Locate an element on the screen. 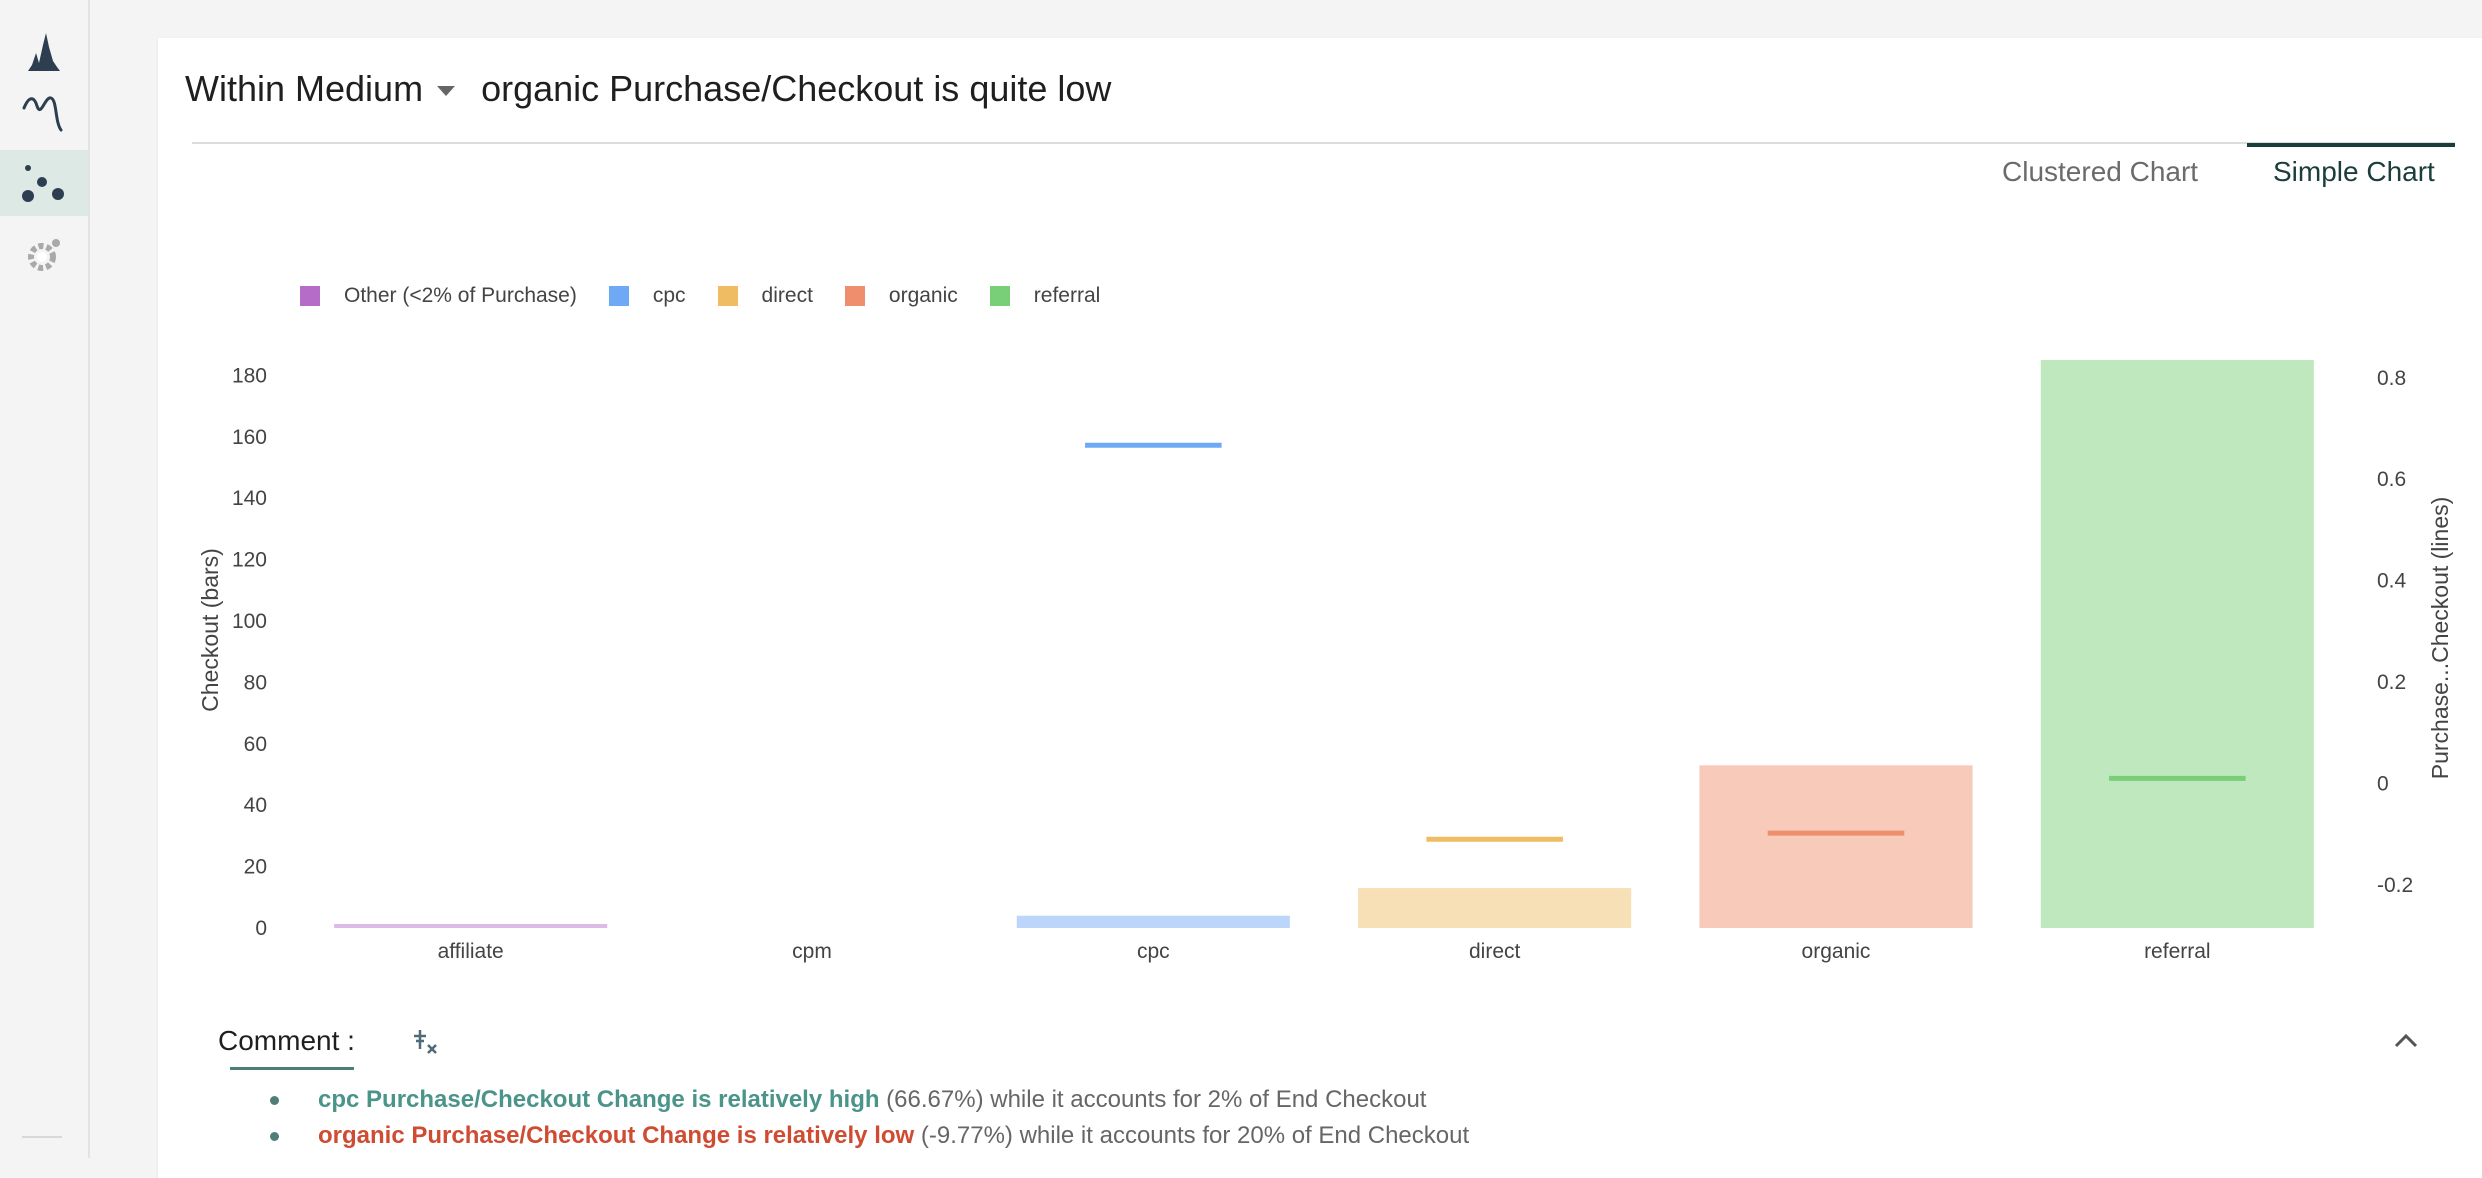 This screenshot has width=2482, height=1178. sidebar-divider is located at coordinates (42, 1137).